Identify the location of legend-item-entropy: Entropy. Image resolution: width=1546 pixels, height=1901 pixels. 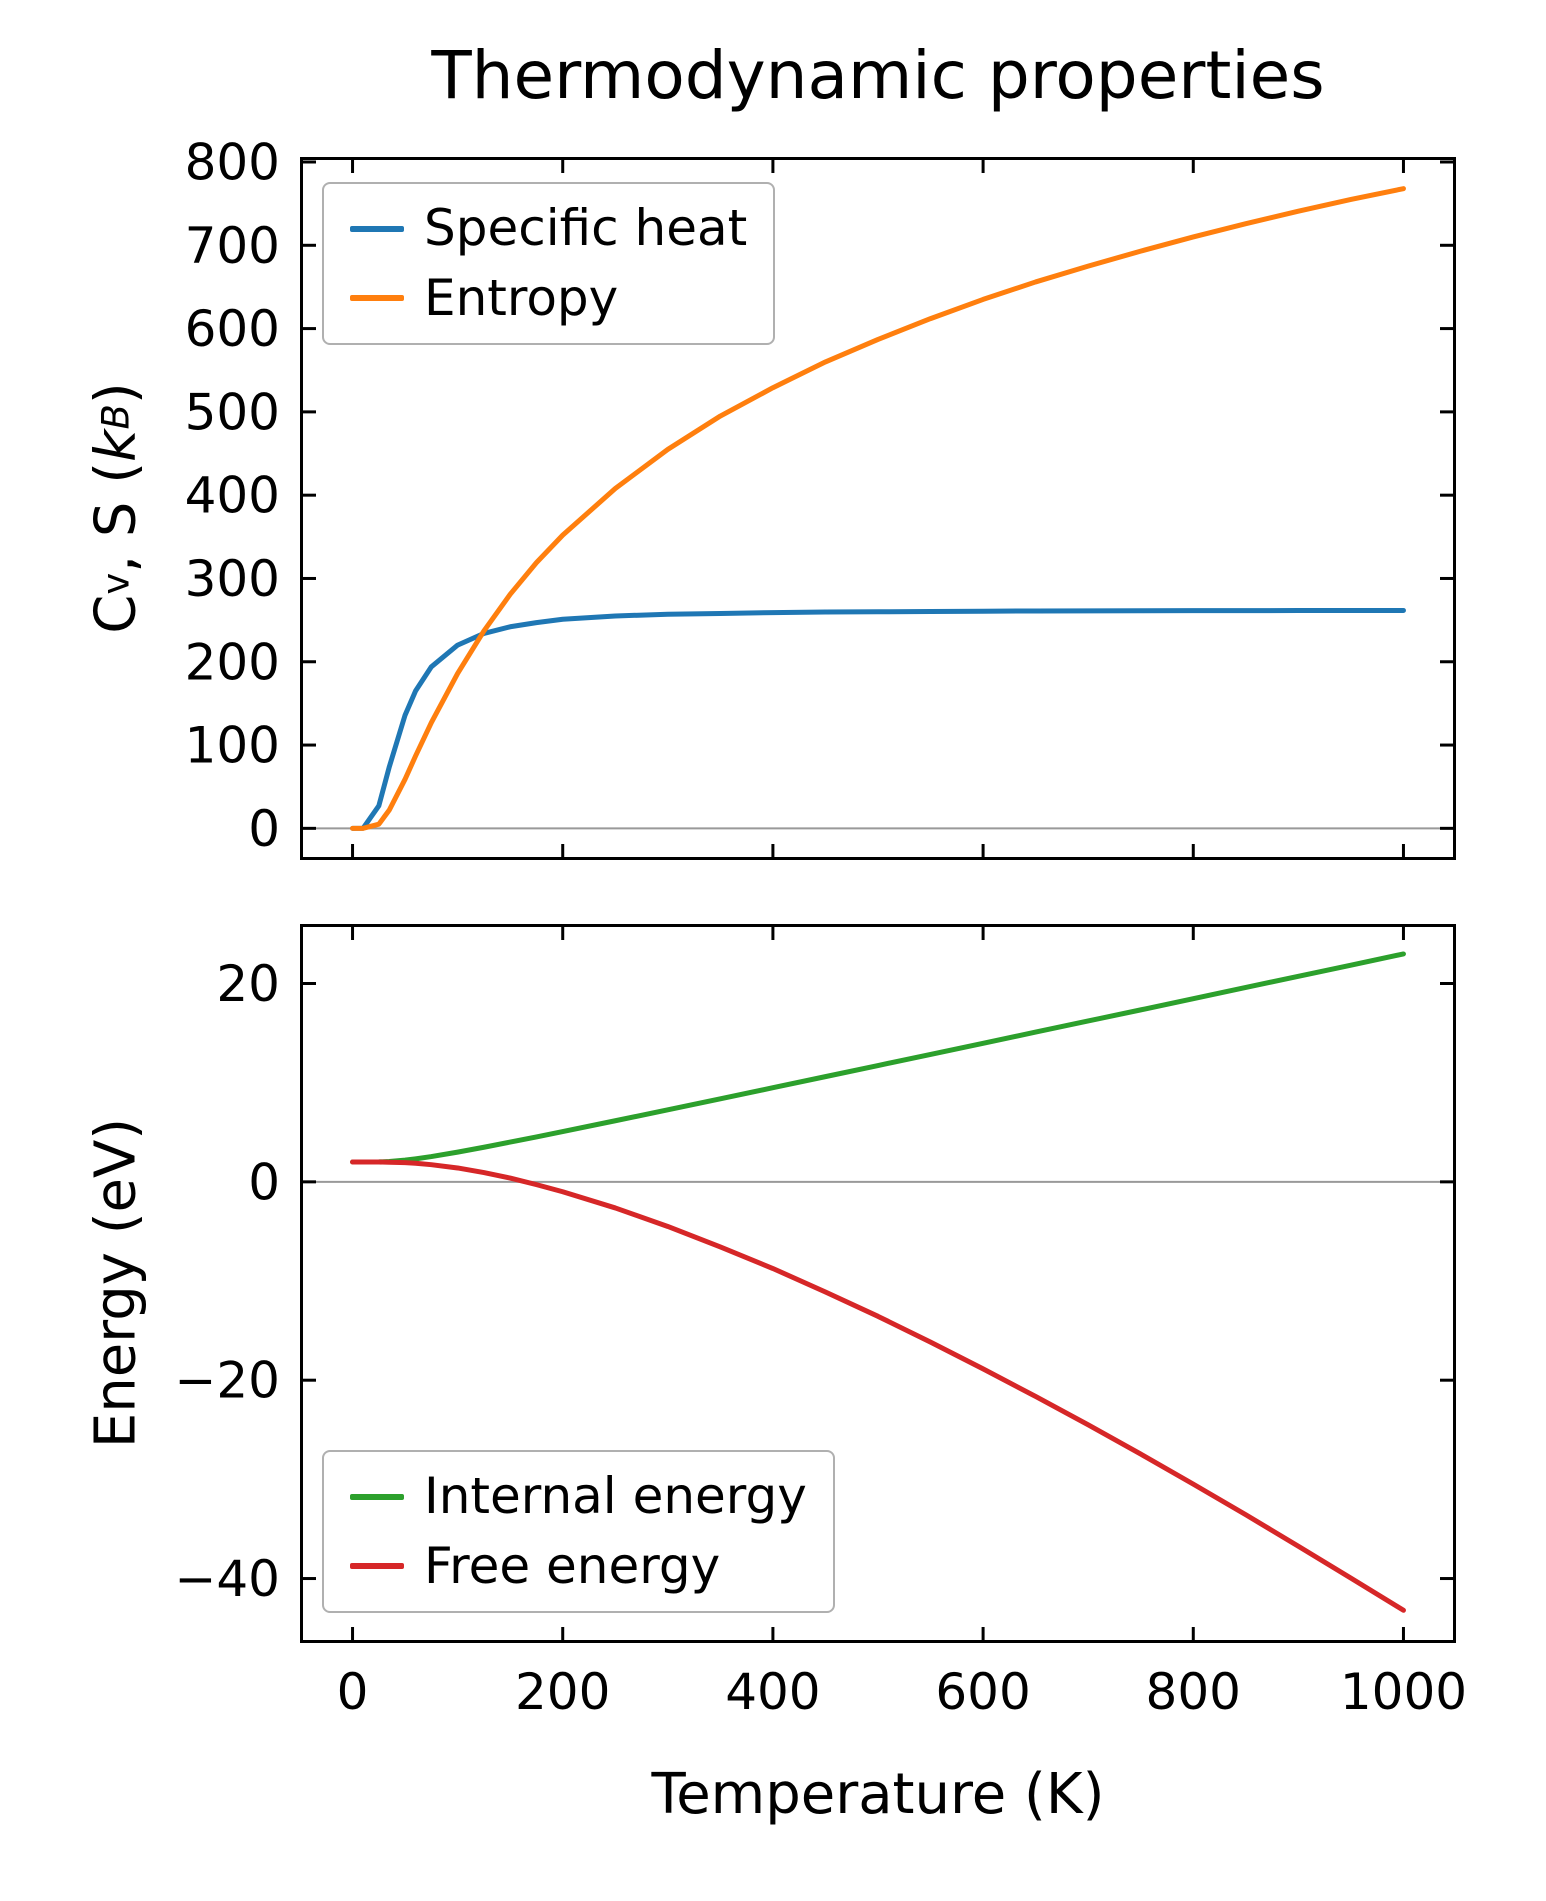
(548, 298).